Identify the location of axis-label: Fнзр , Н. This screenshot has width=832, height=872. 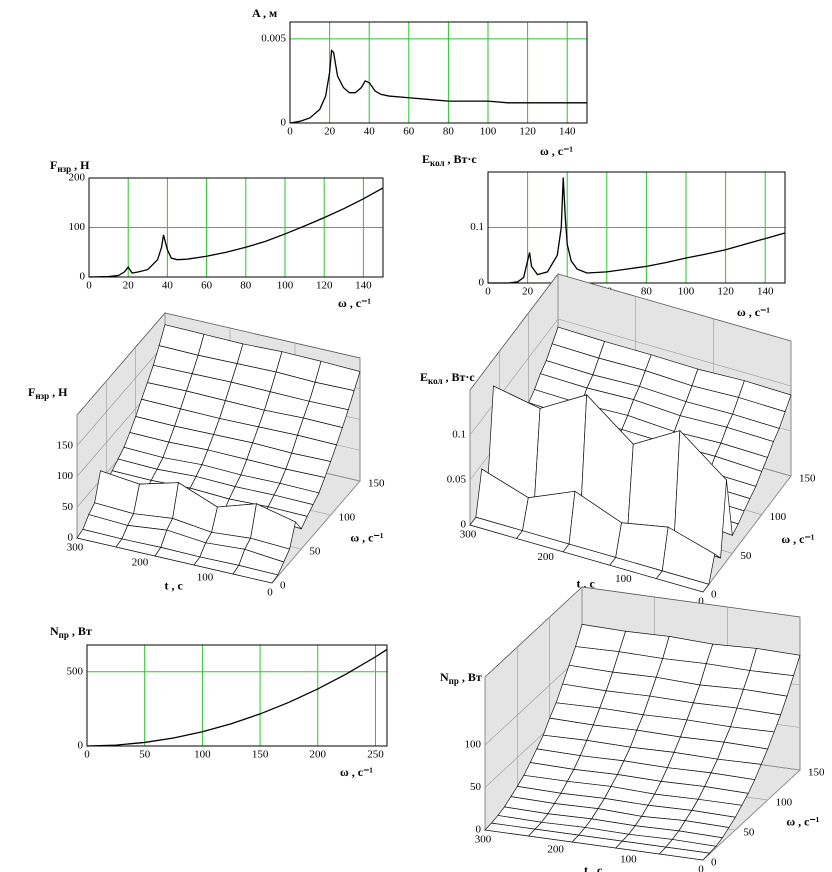
(70, 166).